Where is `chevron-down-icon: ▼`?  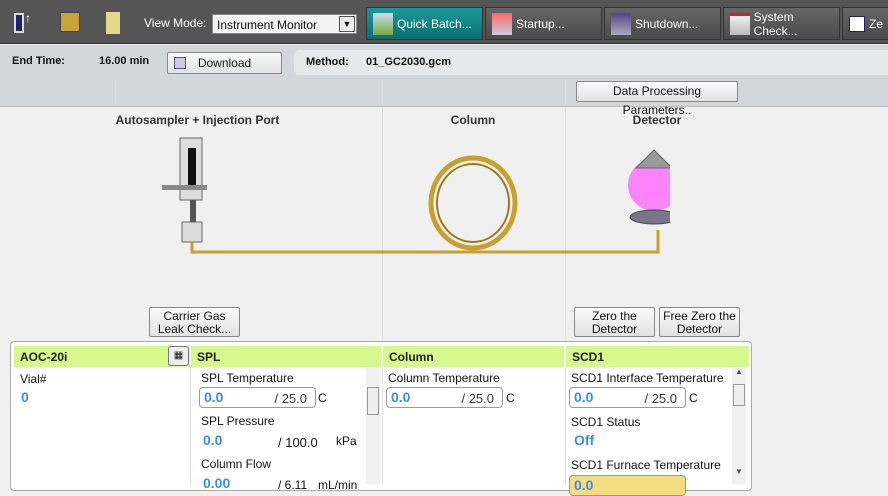 chevron-down-icon: ▼ is located at coordinates (347, 24).